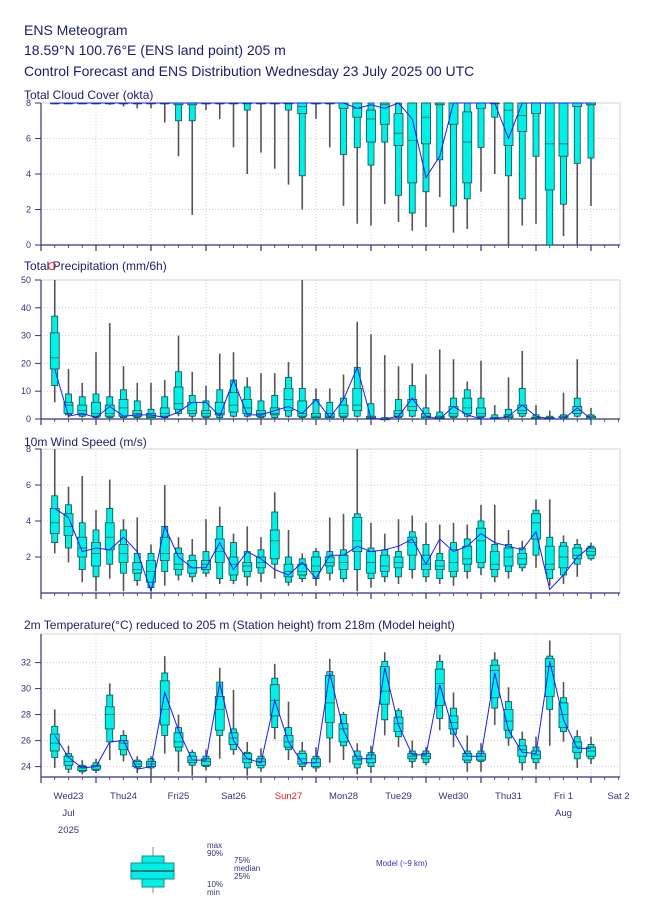  Describe the element at coordinates (52, 266) in the screenshot. I see `marker-dot` at that location.